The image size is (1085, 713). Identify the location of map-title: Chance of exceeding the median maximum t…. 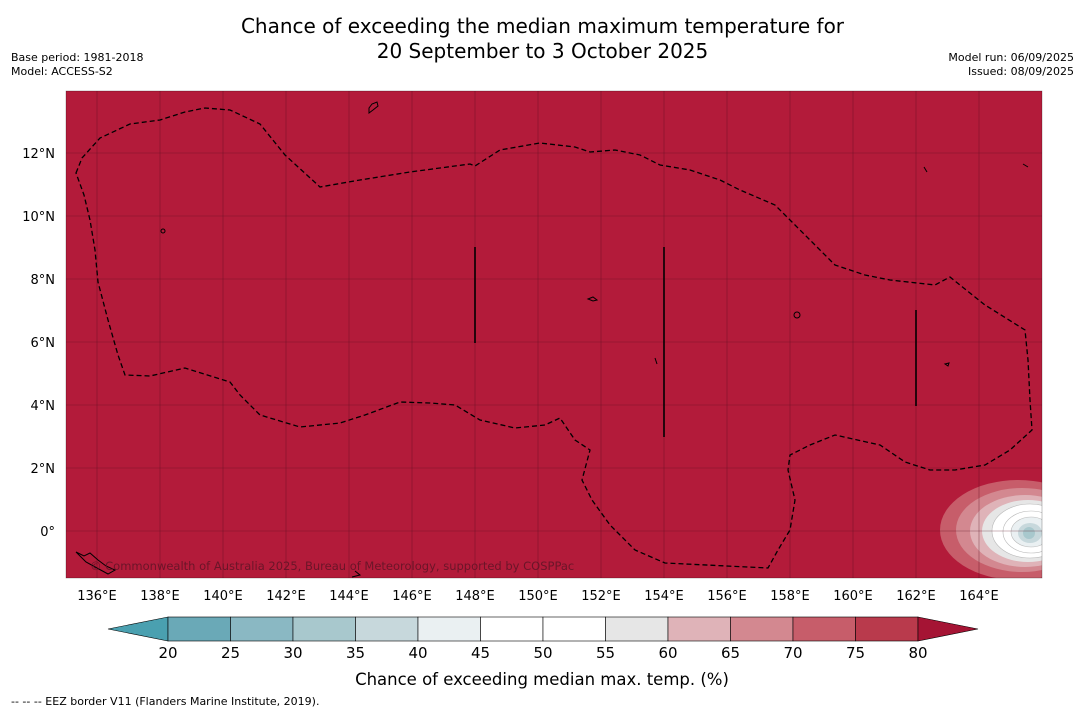
(542, 39).